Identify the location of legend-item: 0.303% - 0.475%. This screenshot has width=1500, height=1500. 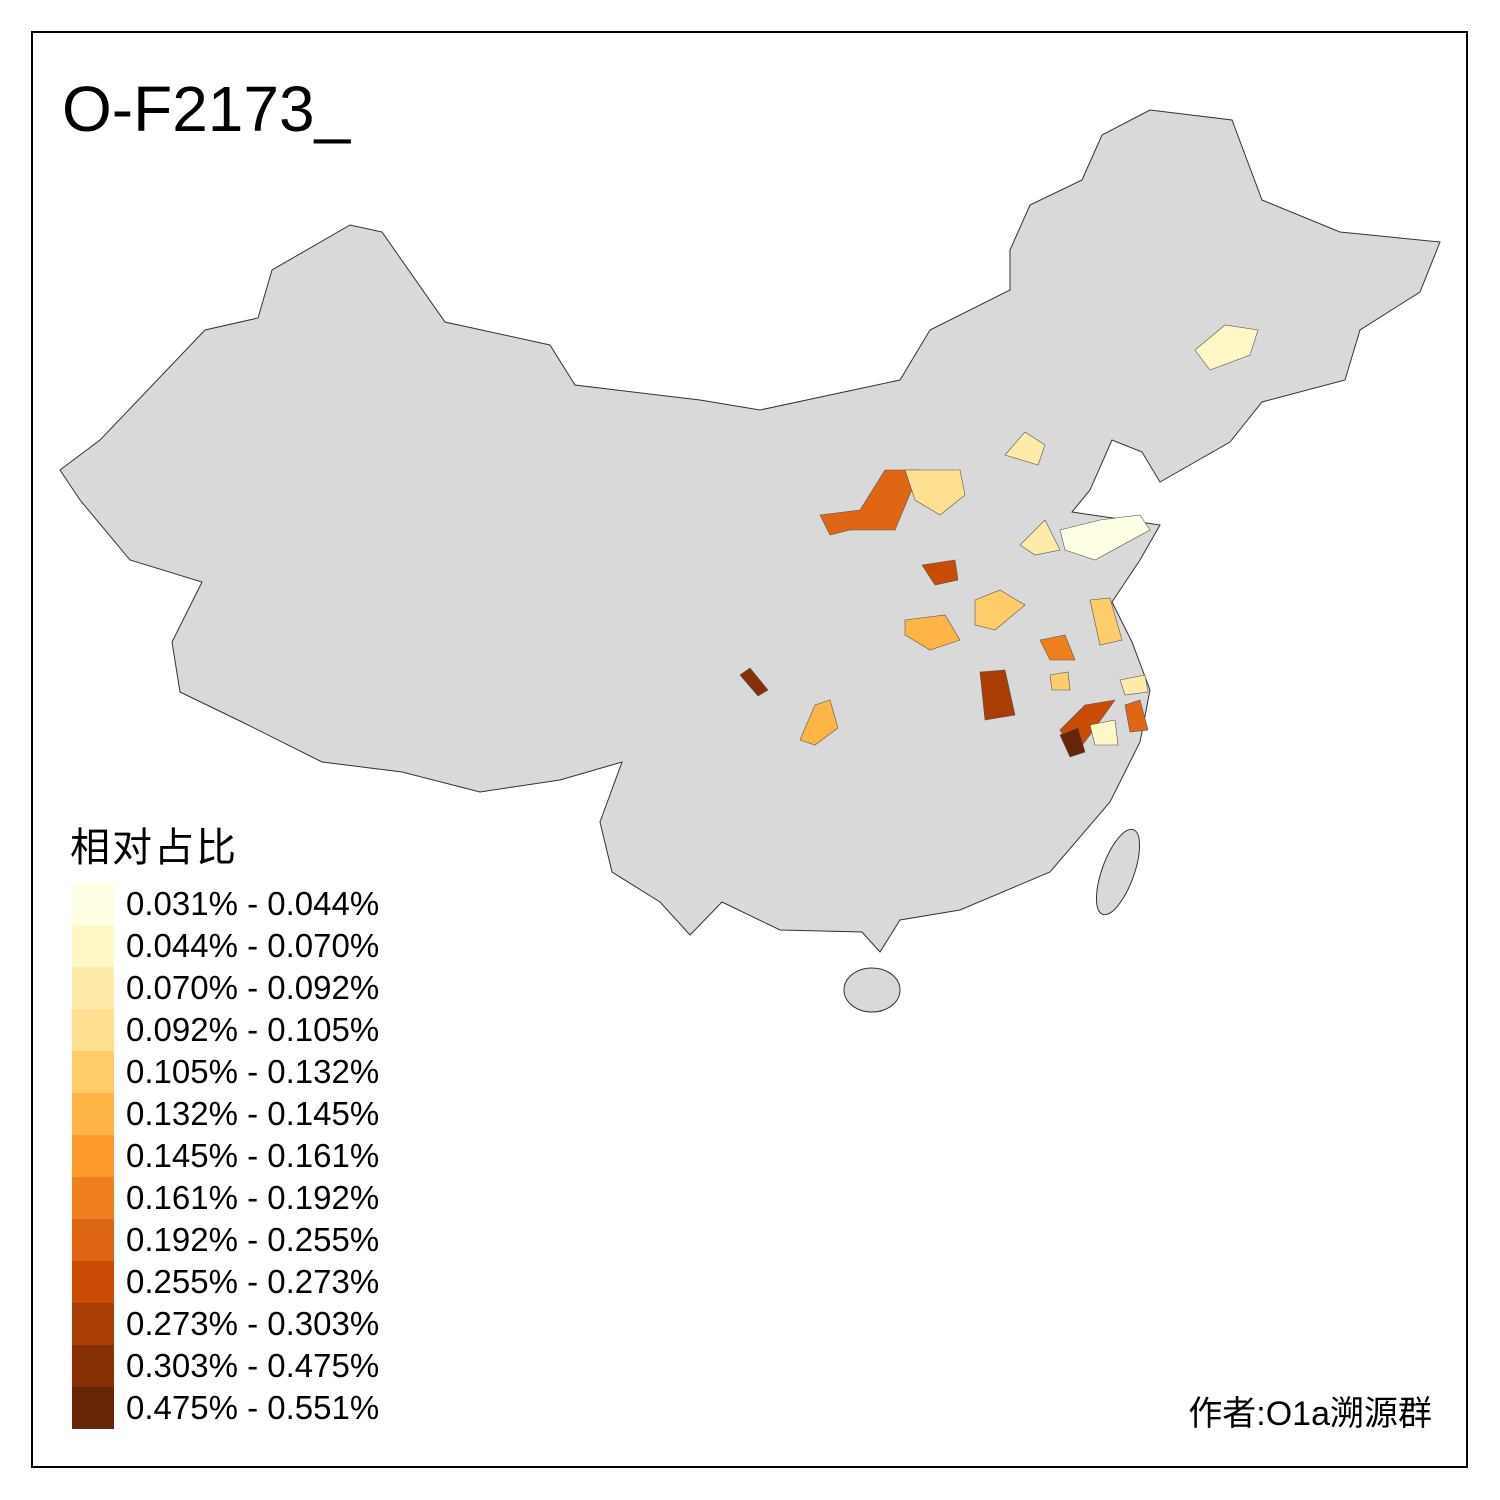
(225, 1366).